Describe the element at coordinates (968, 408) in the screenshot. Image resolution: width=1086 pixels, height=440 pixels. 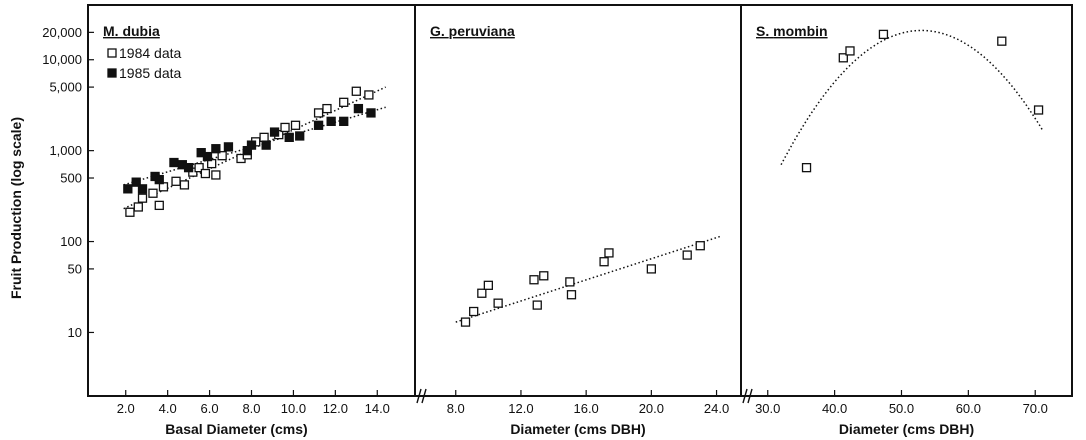
I see `x-tick-label: 60.0` at that location.